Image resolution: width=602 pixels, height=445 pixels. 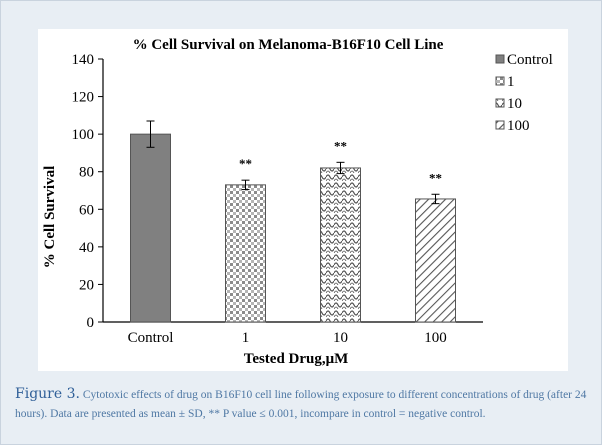 What do you see at coordinates (91, 323) in the screenshot?
I see `y-tick-label: 0` at bounding box center [91, 323].